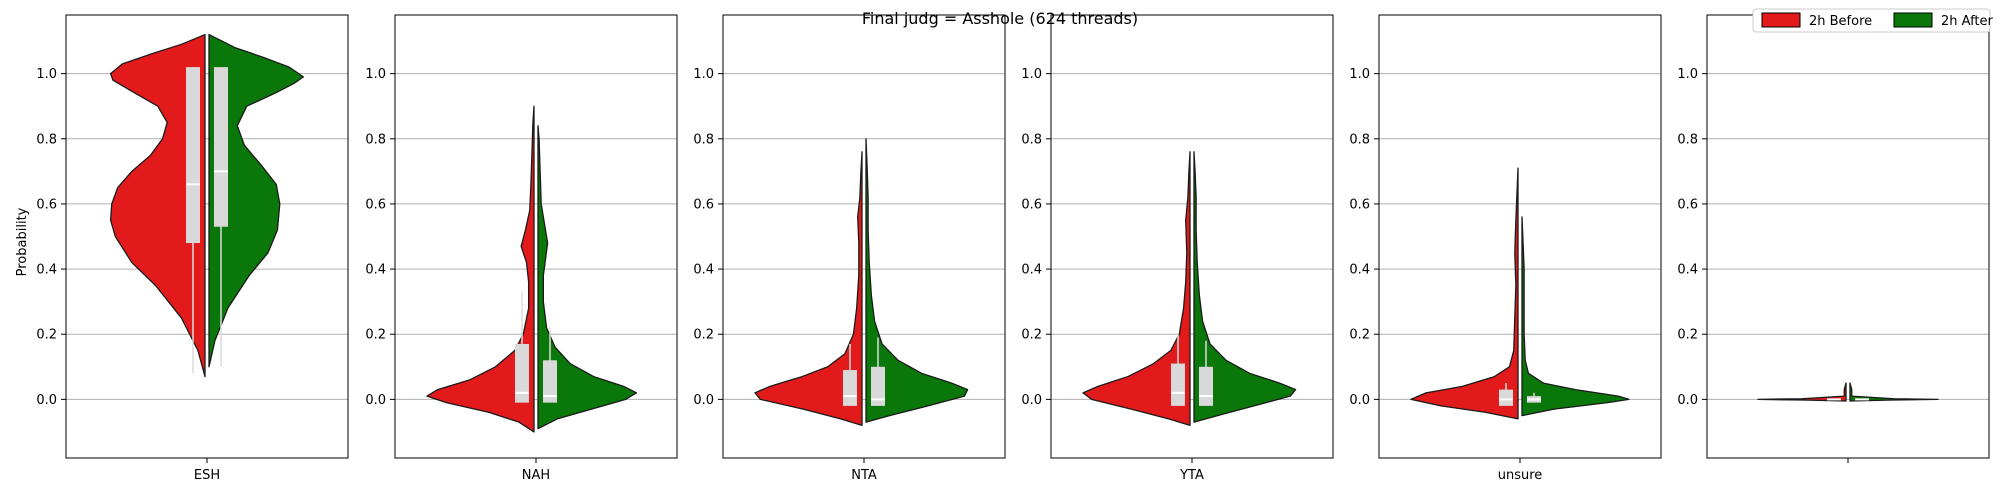 Image resolution: width=2000 pixels, height=500 pixels. Describe the element at coordinates (1191, 475) in the screenshot. I see `x-tick-label: YTA` at that location.